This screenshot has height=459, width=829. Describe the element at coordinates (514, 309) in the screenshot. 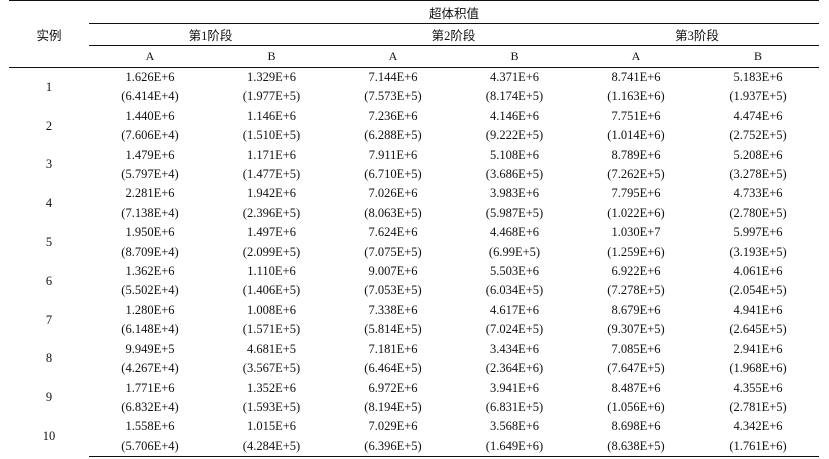

I see `mean-cell: 4.617E+6` at that location.